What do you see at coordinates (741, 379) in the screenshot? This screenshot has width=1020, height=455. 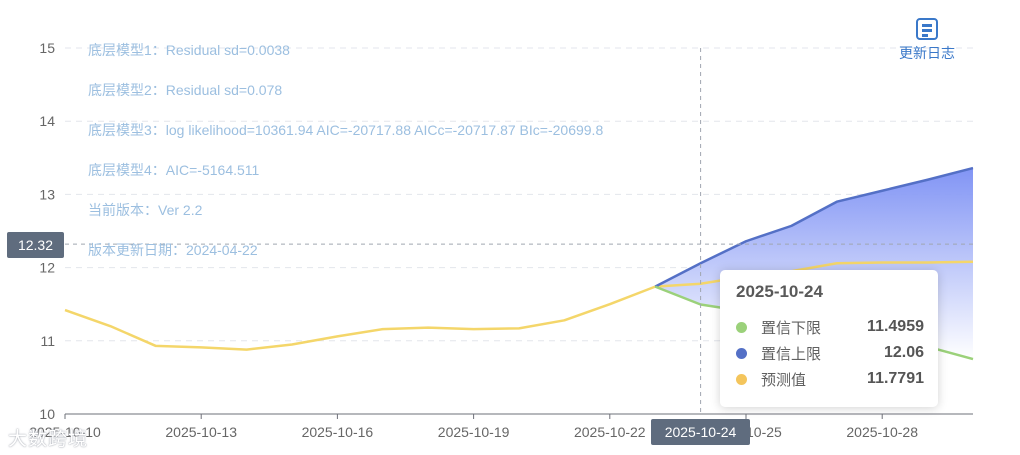 I see `forecast-dot` at bounding box center [741, 379].